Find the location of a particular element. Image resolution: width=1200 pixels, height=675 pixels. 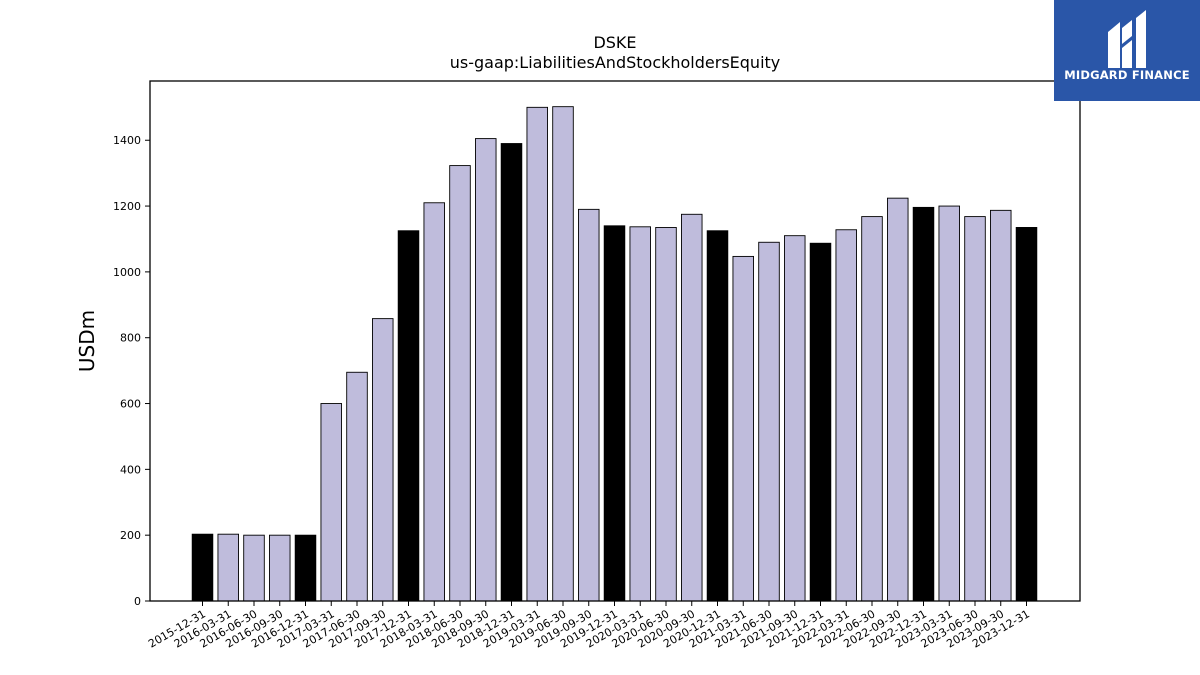

brand-logo: MIDGARD FINANCE is located at coordinates (1127, 50).